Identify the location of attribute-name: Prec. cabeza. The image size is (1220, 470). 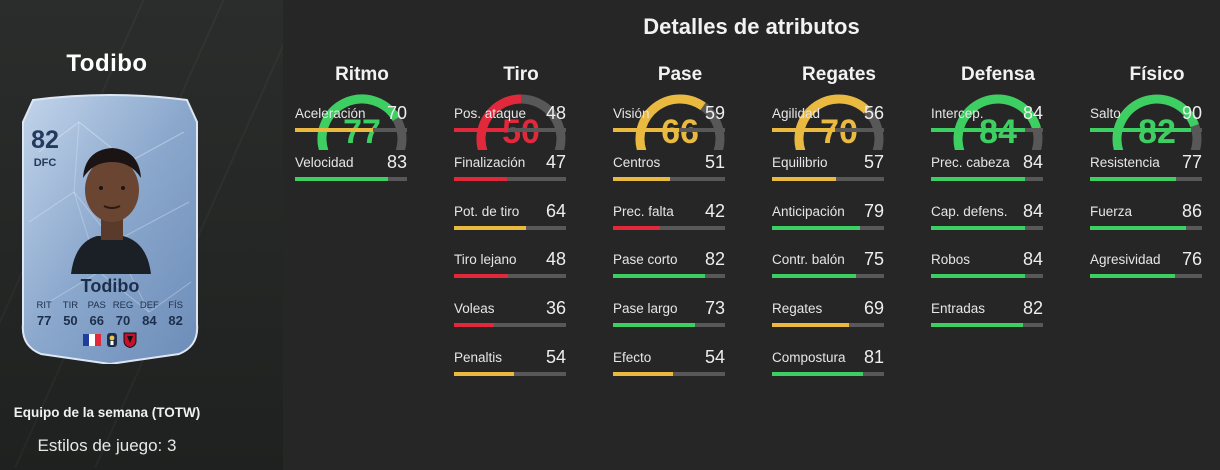
(970, 162).